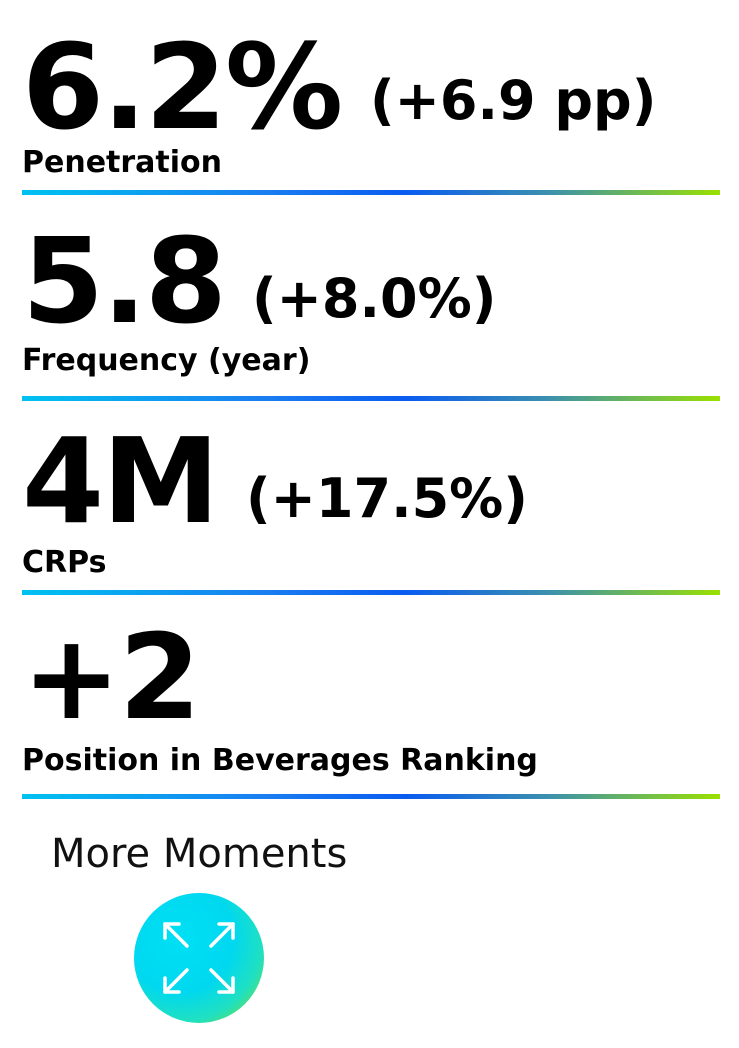  I want to click on metric-label: CRPs, so click(64, 562).